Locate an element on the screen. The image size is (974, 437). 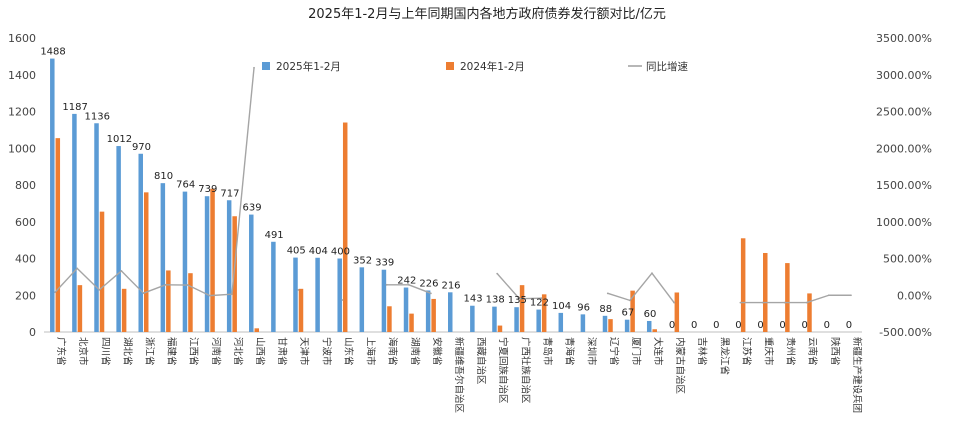
category-label: 辽宁省 is located at coordinates (614, 351).